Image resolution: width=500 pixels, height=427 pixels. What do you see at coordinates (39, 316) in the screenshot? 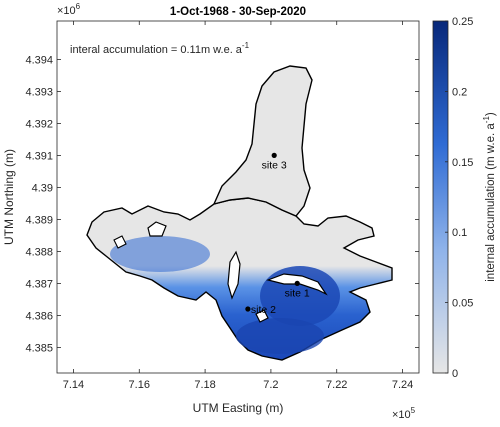
I see `y-tick-label: 4.386` at bounding box center [39, 316].